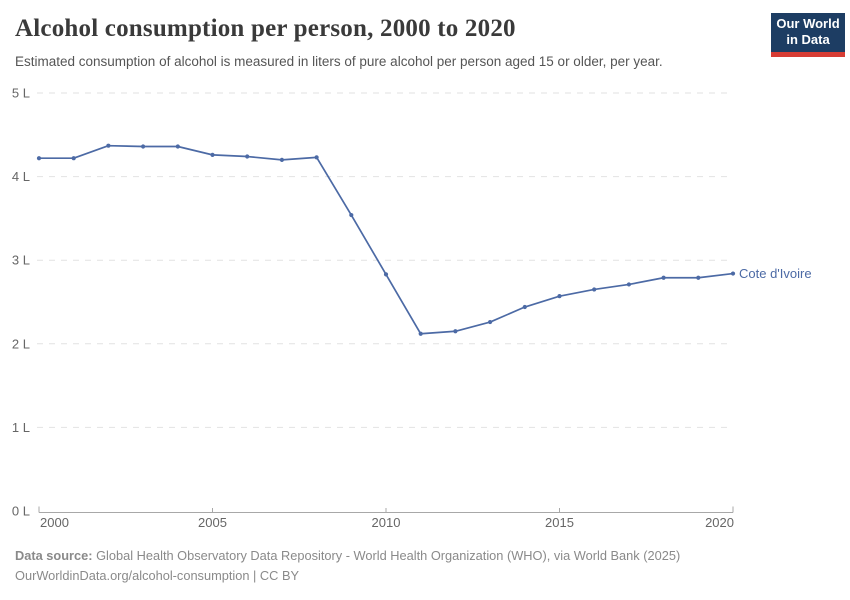 This screenshot has height=600, width=850. Describe the element at coordinates (808, 23) in the screenshot. I see `owid-logo-line1: Our World` at that location.